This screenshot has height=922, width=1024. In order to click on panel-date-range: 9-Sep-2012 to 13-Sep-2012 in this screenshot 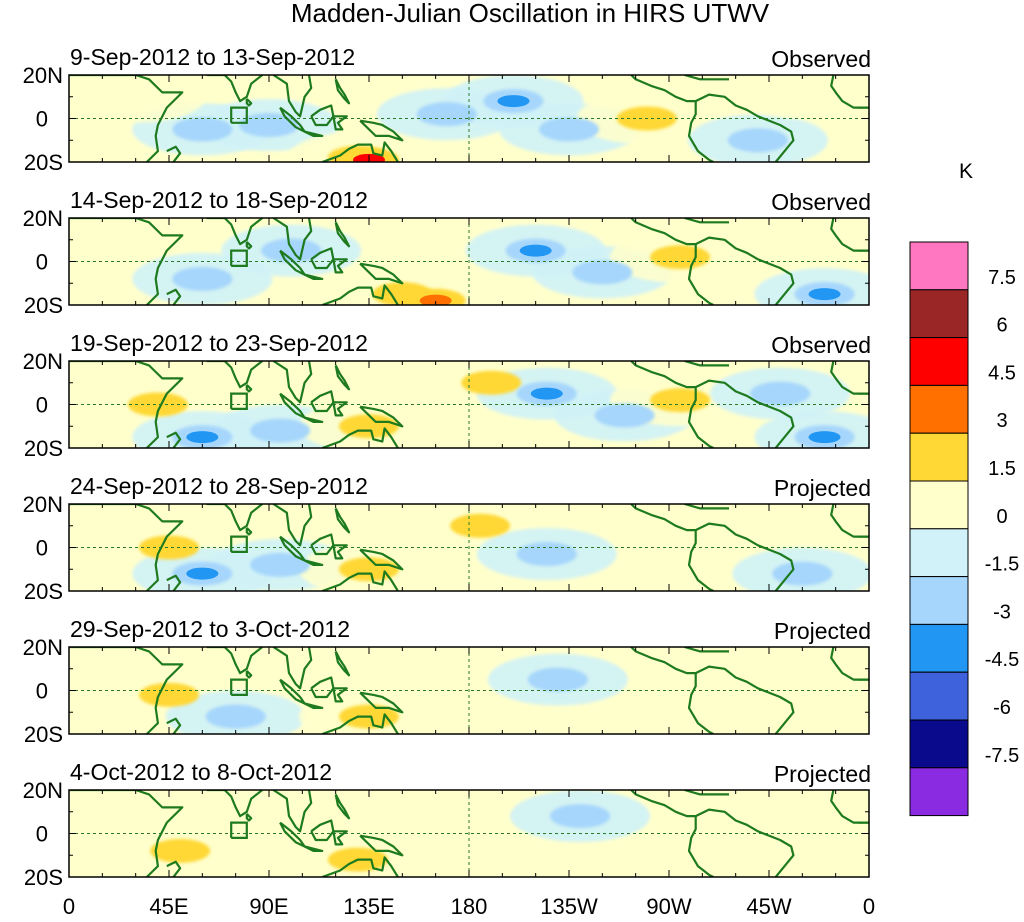, I will do `click(212, 57)`.